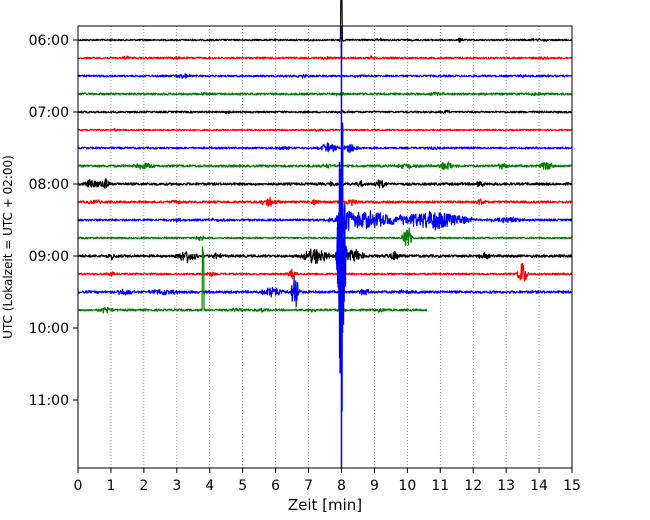  Describe the element at coordinates (49, 257) in the screenshot. I see `y-tick-label: 09:00` at that location.